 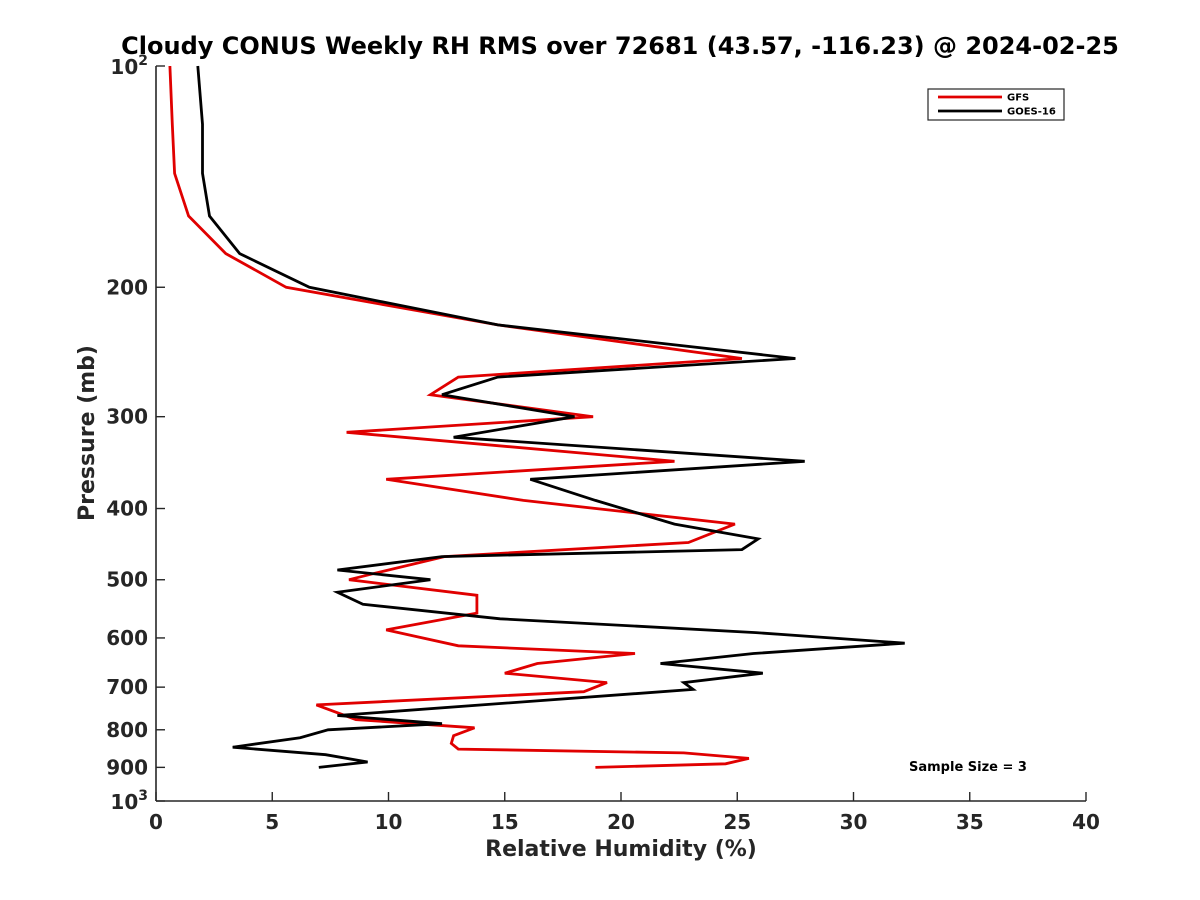 I want to click on legend-box, so click(x=996, y=104).